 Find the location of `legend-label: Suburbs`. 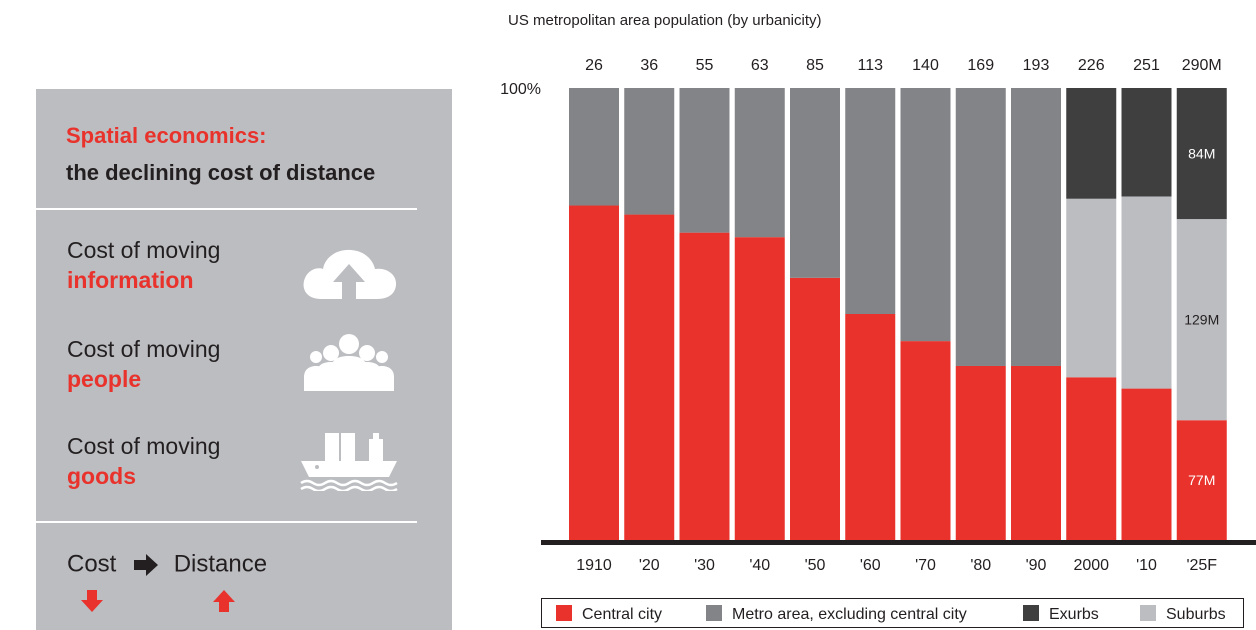

legend-label: Suburbs is located at coordinates (1196, 614).